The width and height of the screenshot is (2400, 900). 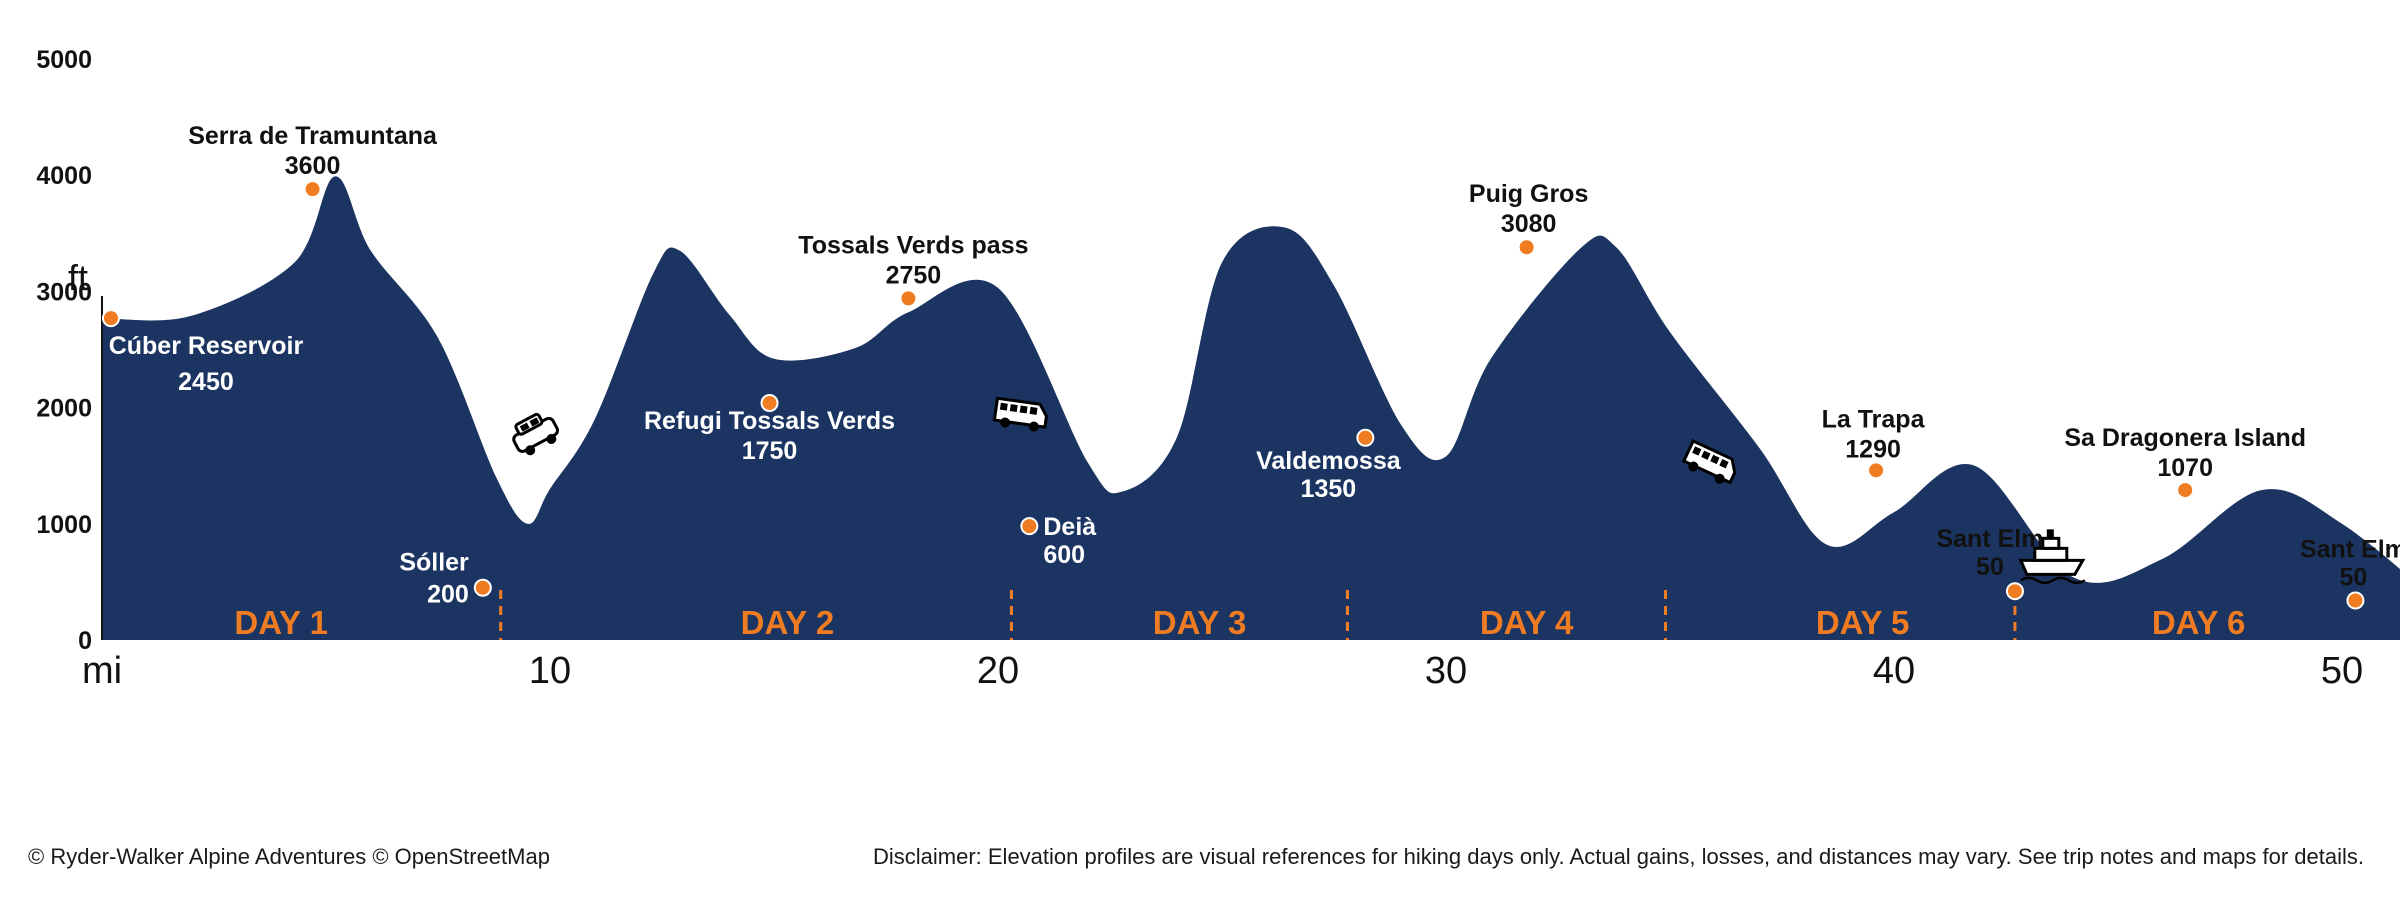 I want to click on day-label: DAY 4, so click(x=1527, y=622).